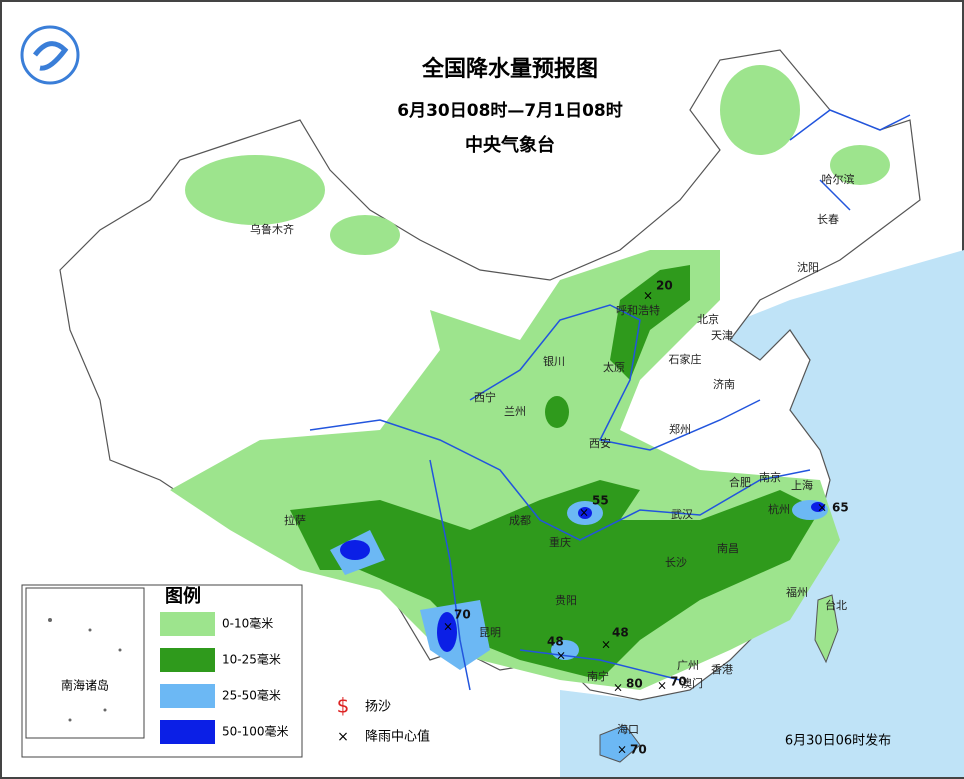 The height and width of the screenshot is (779, 964). Describe the element at coordinates (688, 665) in the screenshot. I see `city-label: 广州` at that location.